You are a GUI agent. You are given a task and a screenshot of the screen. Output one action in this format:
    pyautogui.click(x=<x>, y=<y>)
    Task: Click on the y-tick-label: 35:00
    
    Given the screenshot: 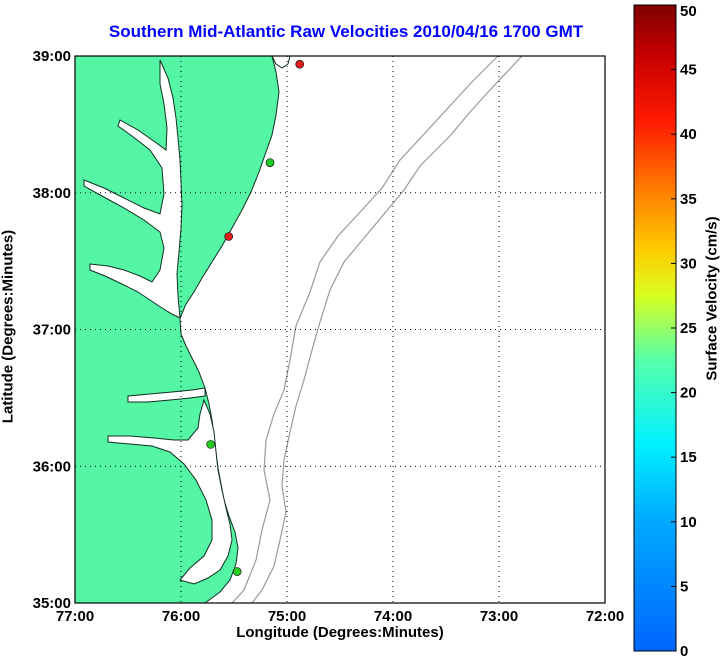 What is the action you would take?
    pyautogui.click(x=52, y=603)
    